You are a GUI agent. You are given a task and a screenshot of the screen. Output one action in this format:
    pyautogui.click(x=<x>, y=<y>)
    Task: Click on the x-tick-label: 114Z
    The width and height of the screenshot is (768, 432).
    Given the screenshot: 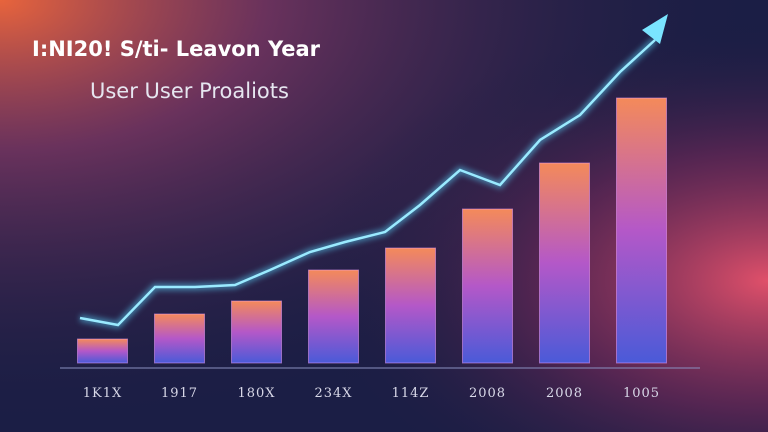 What is the action you would take?
    pyautogui.click(x=411, y=393)
    